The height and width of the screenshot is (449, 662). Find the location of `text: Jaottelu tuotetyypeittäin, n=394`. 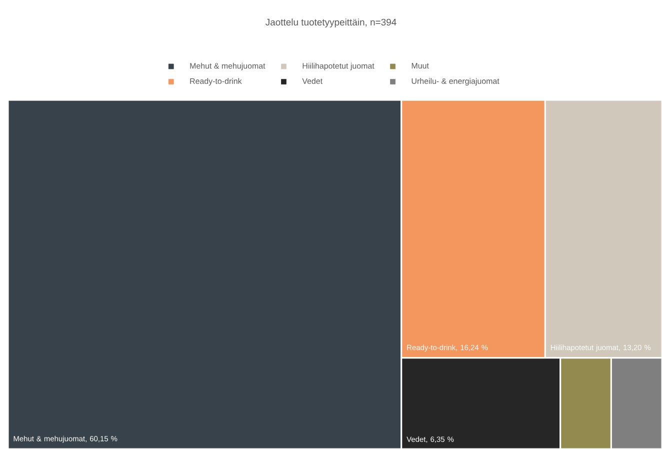

text: Jaottelu tuotetyypeittäin, n=394 is located at coordinates (331, 23).